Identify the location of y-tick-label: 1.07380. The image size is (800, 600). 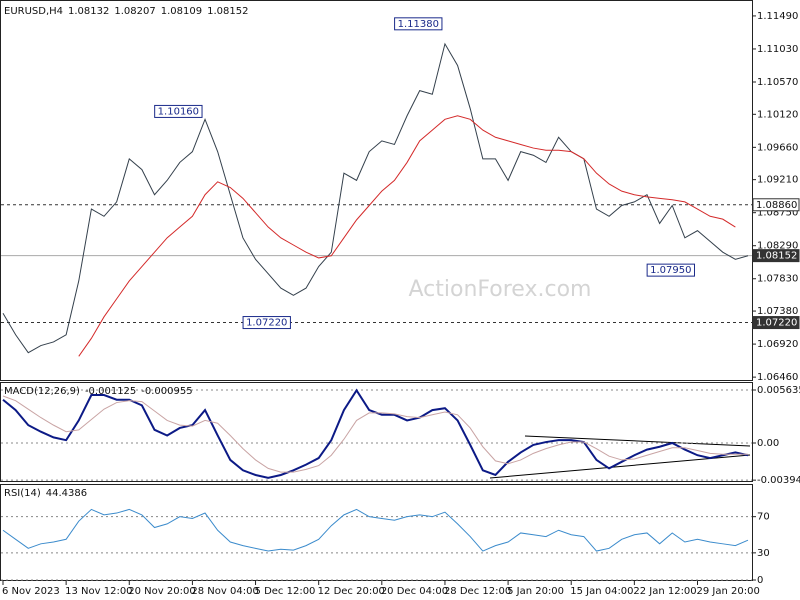
(777, 311).